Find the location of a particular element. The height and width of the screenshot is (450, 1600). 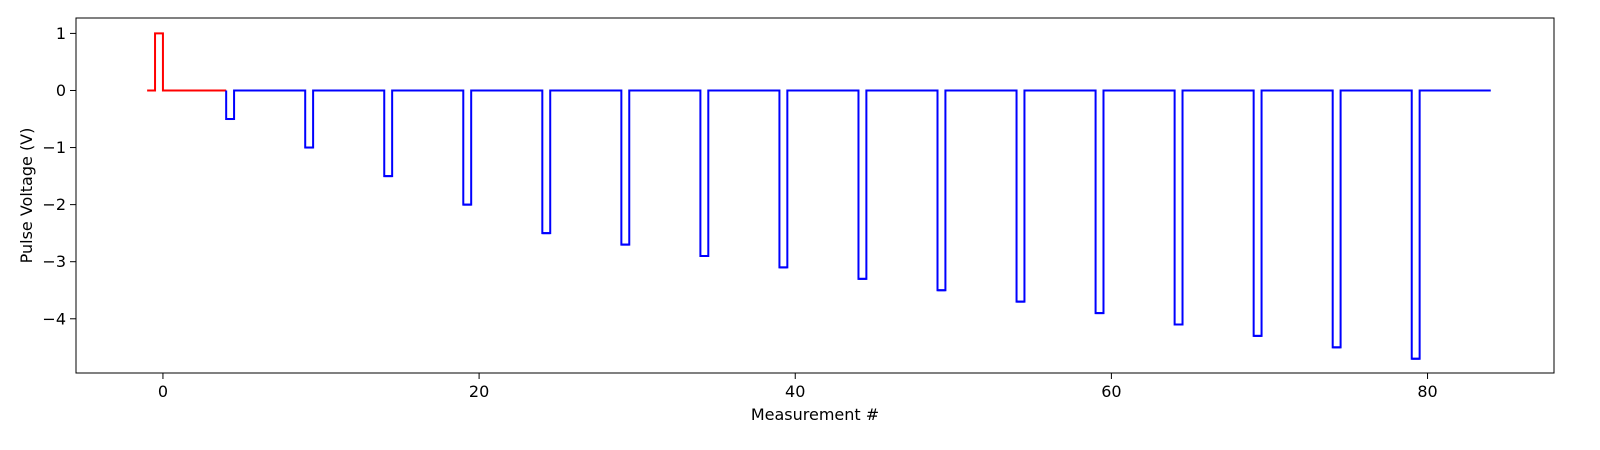

y-axis-label: Pulse Voltage (V) is located at coordinates (26, 196).